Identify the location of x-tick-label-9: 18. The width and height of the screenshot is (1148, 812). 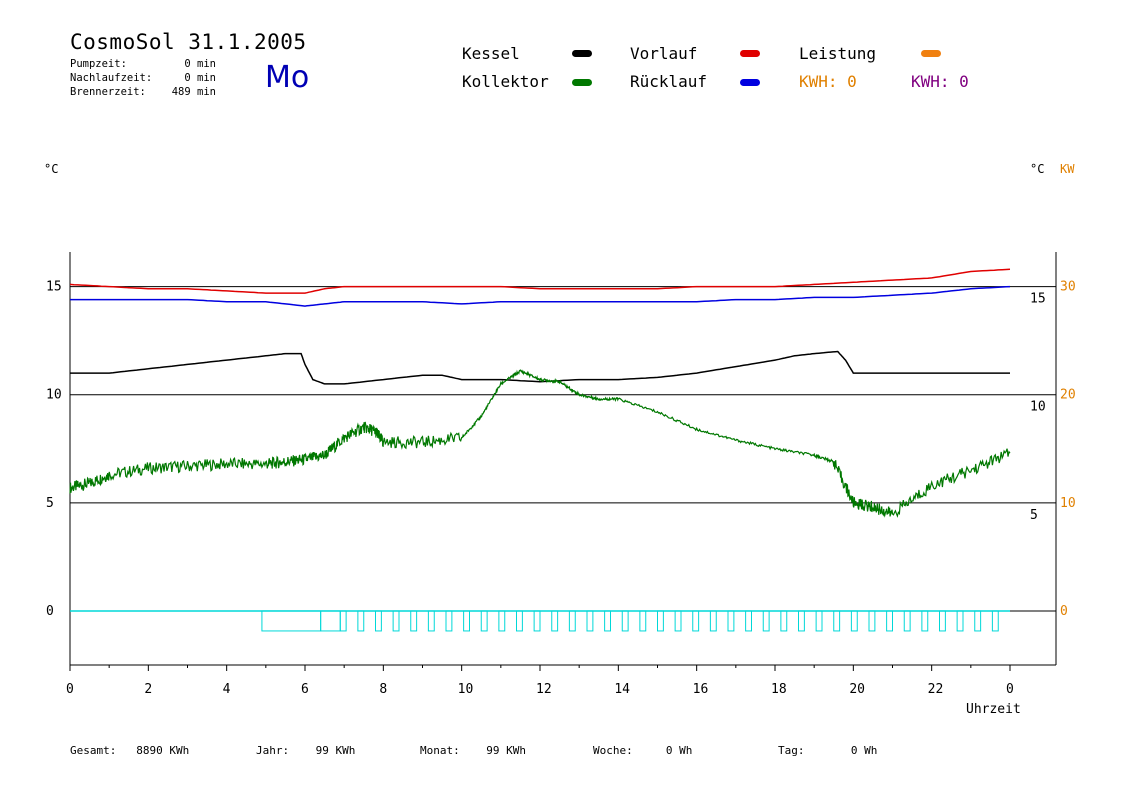
(779, 689).